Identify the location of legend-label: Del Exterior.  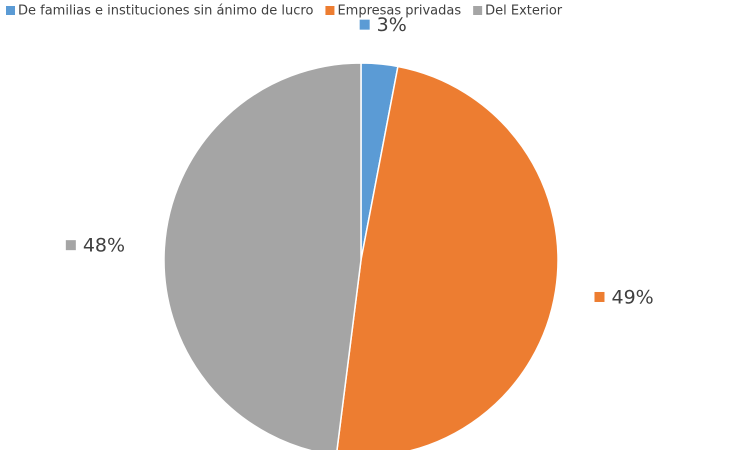
(524, 11).